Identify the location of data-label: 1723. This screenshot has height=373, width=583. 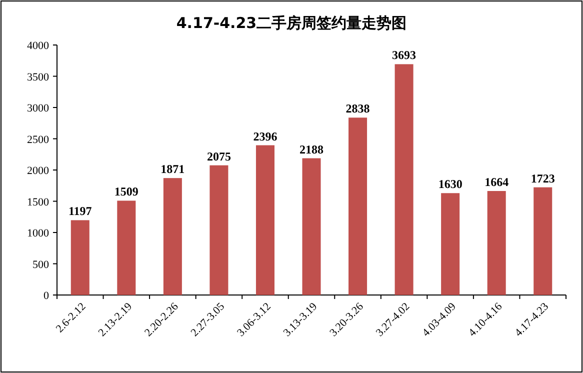
(542, 178).